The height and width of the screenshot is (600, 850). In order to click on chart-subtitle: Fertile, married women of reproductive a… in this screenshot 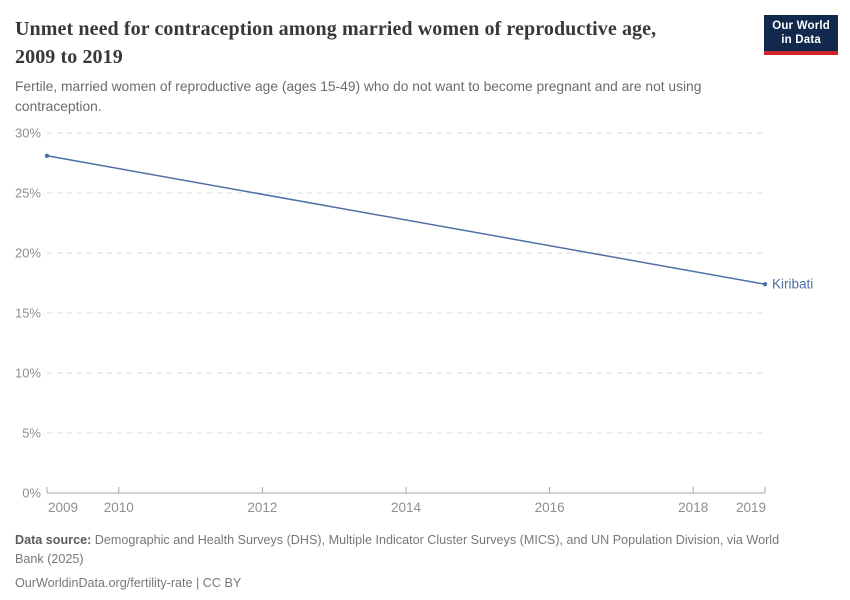, I will do `click(358, 97)`.